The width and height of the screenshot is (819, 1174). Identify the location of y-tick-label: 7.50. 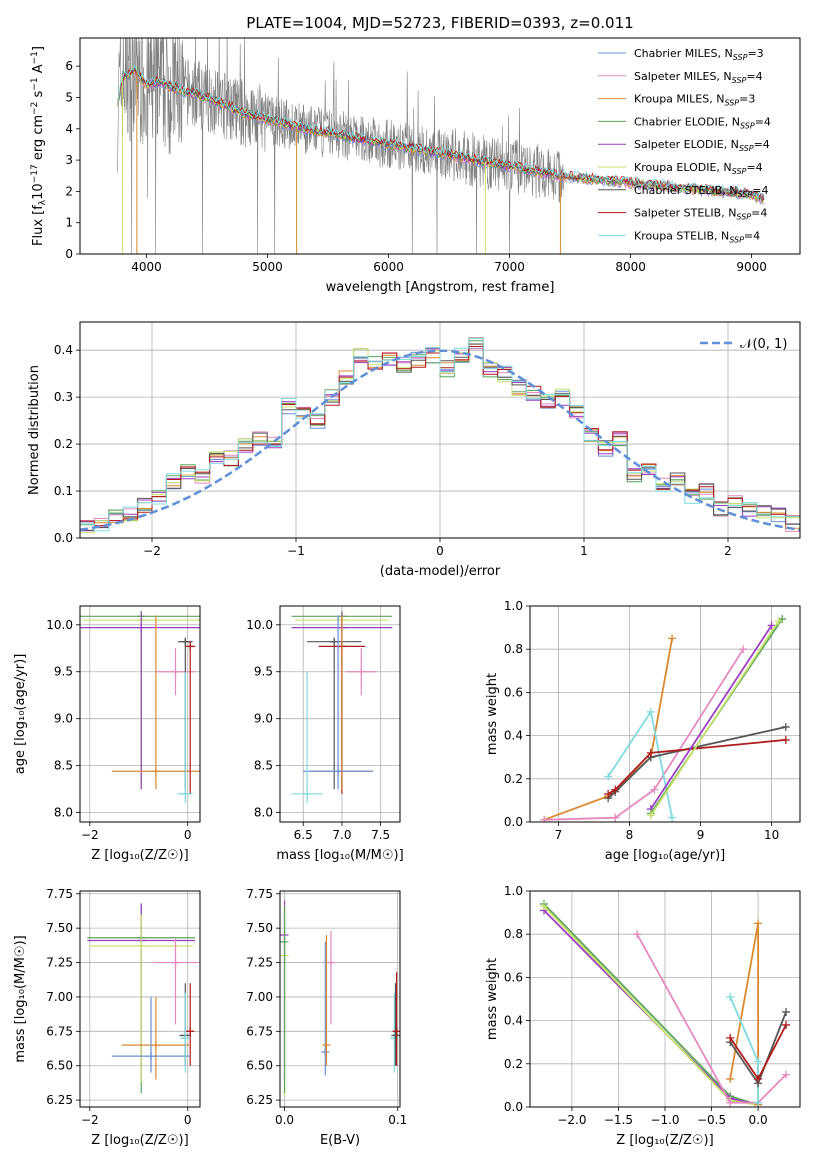
(259, 928).